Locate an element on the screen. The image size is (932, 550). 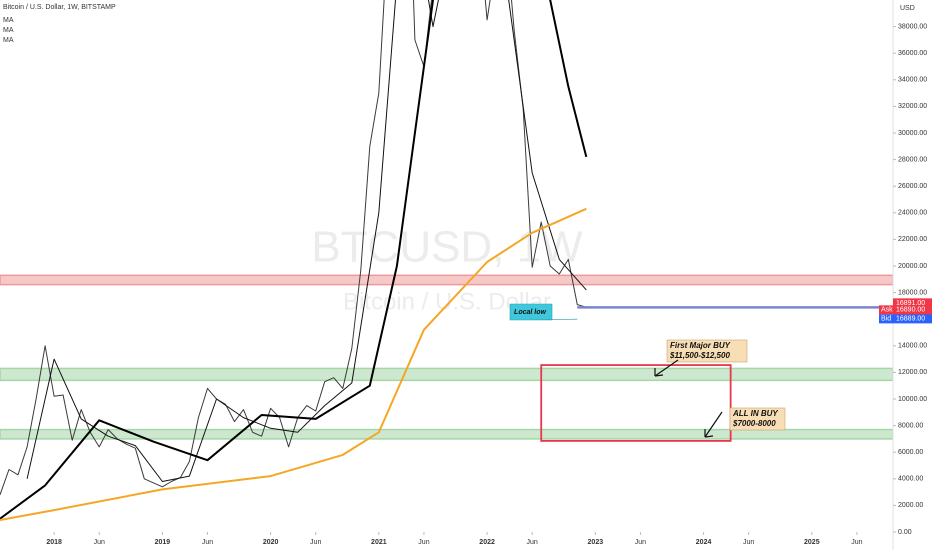
y-tick-label: 10000.00 is located at coordinates (912, 399).